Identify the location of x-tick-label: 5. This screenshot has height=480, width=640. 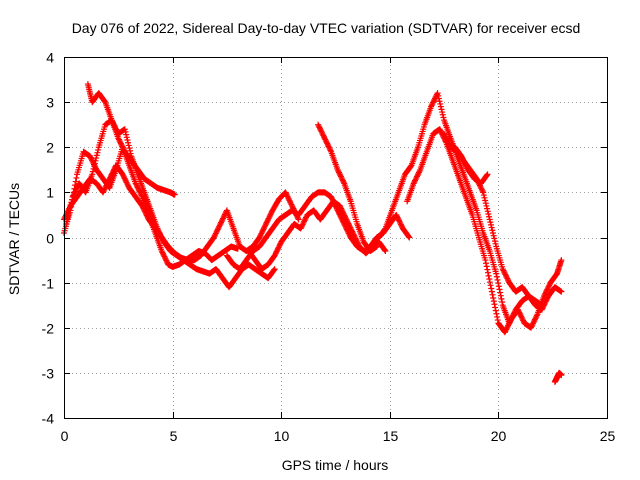
(174, 436).